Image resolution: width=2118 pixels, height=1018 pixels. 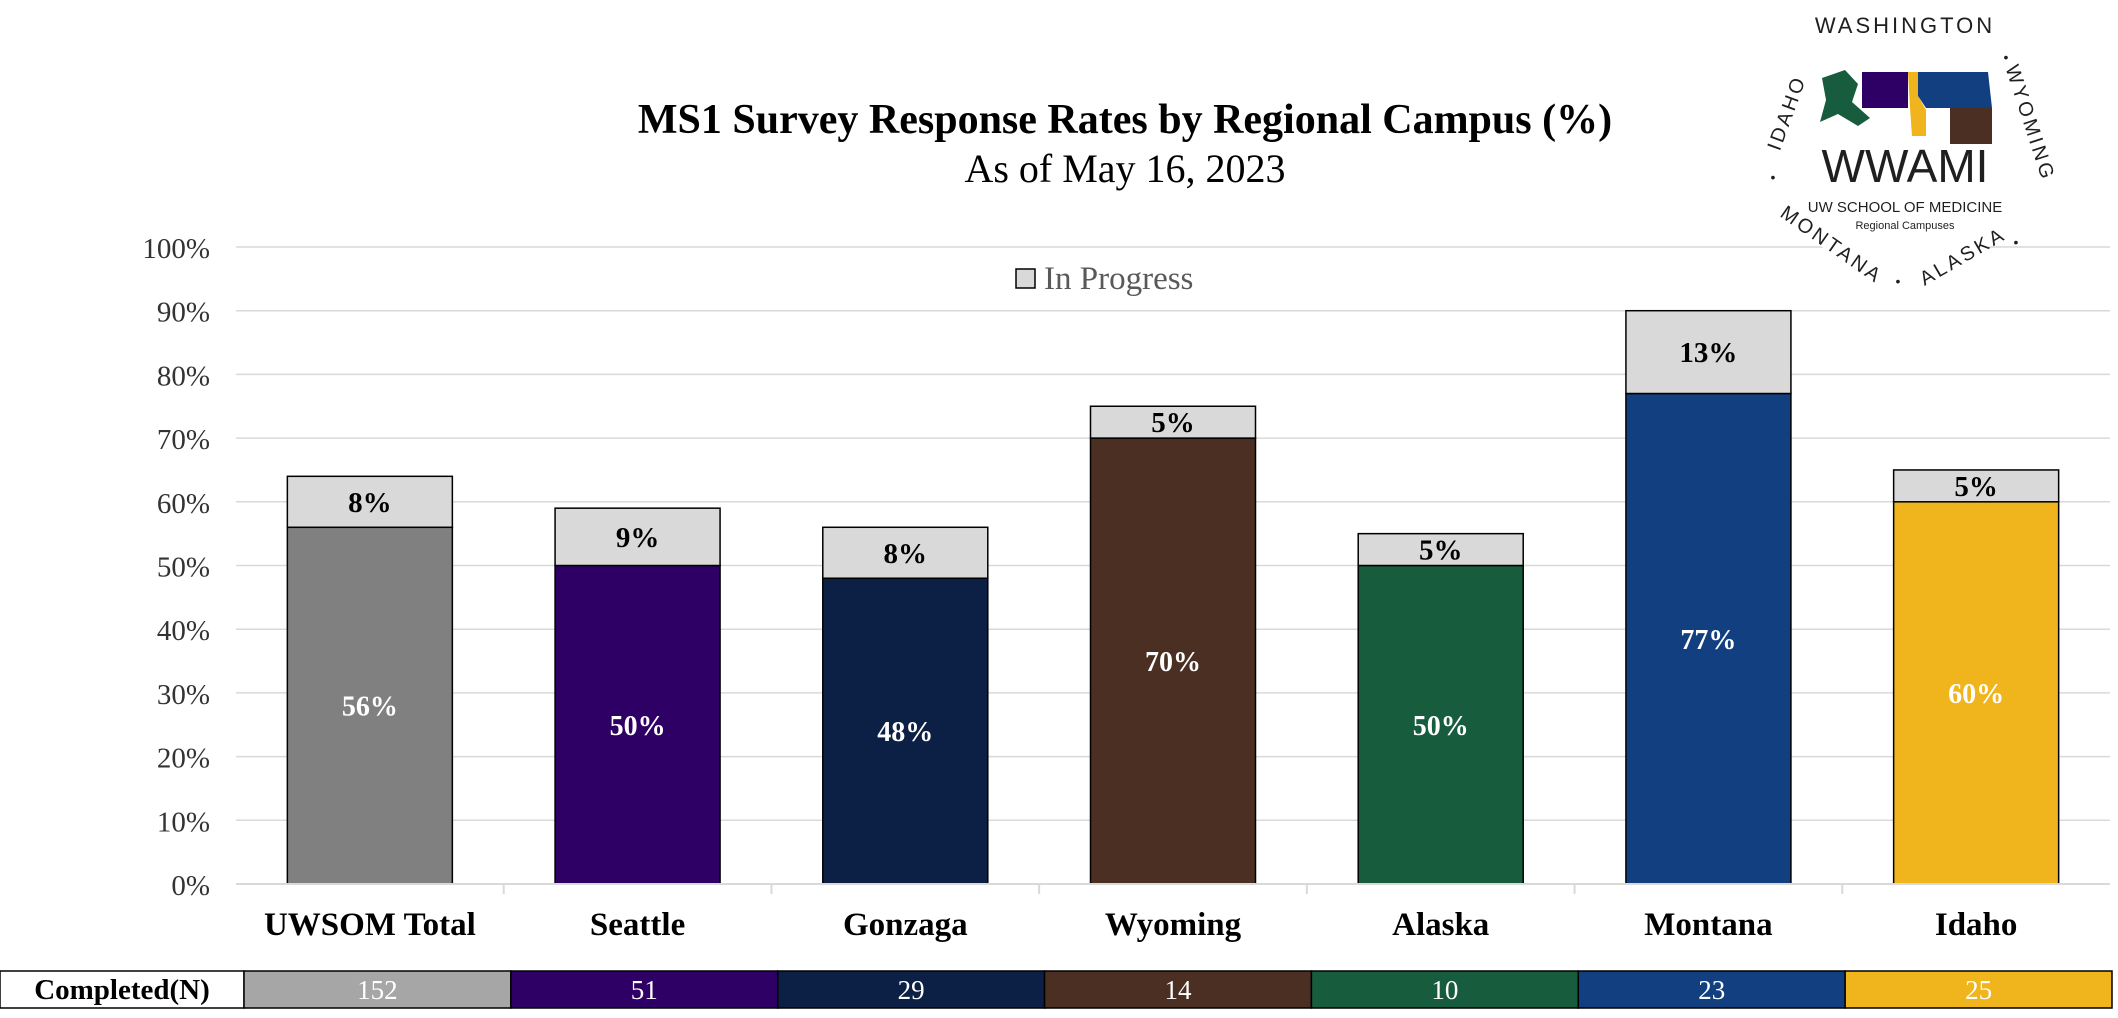 I want to click on completed-table-value: 25, so click(x=1978, y=990).